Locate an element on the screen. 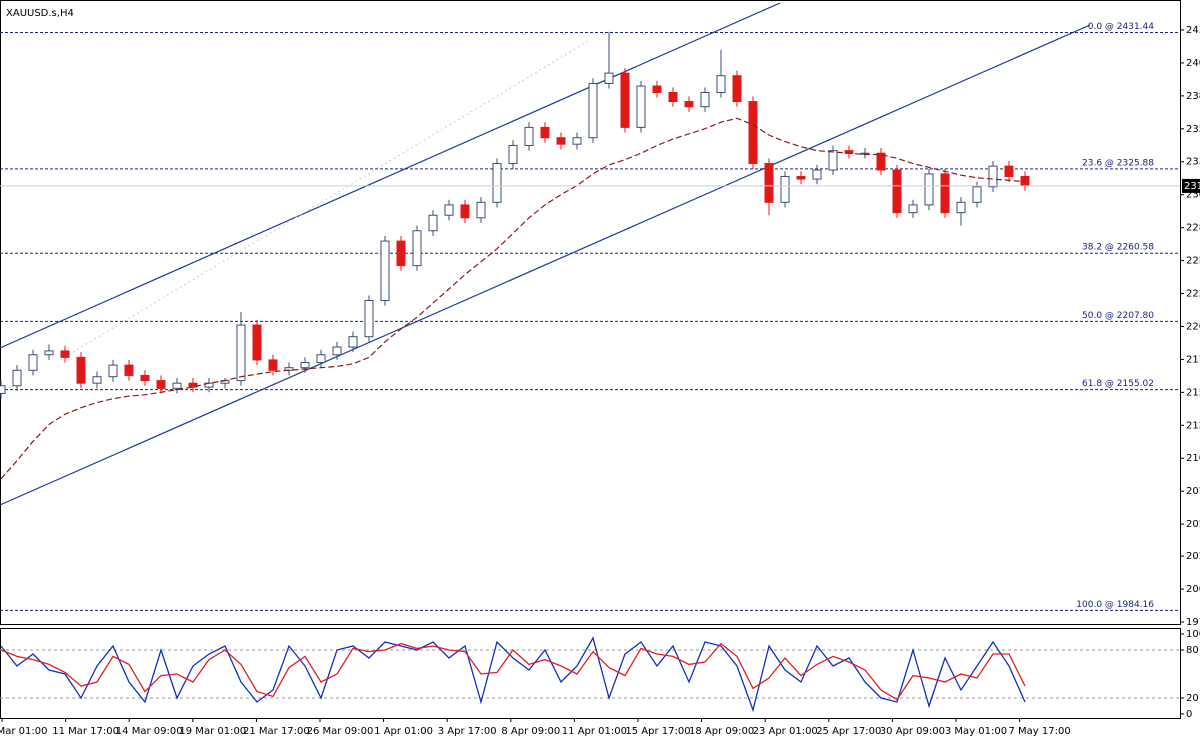  y-tick-label: 2203.90 is located at coordinates (1193, 326).